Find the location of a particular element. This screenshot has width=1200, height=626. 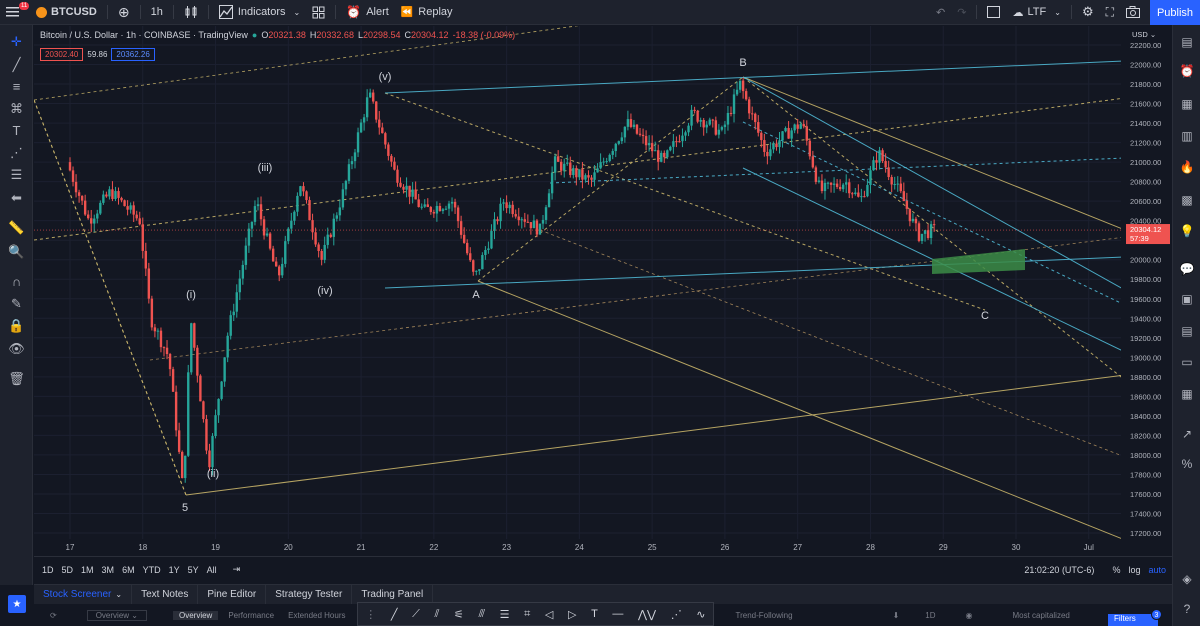

range-1m: 1M is located at coordinates (87, 569).